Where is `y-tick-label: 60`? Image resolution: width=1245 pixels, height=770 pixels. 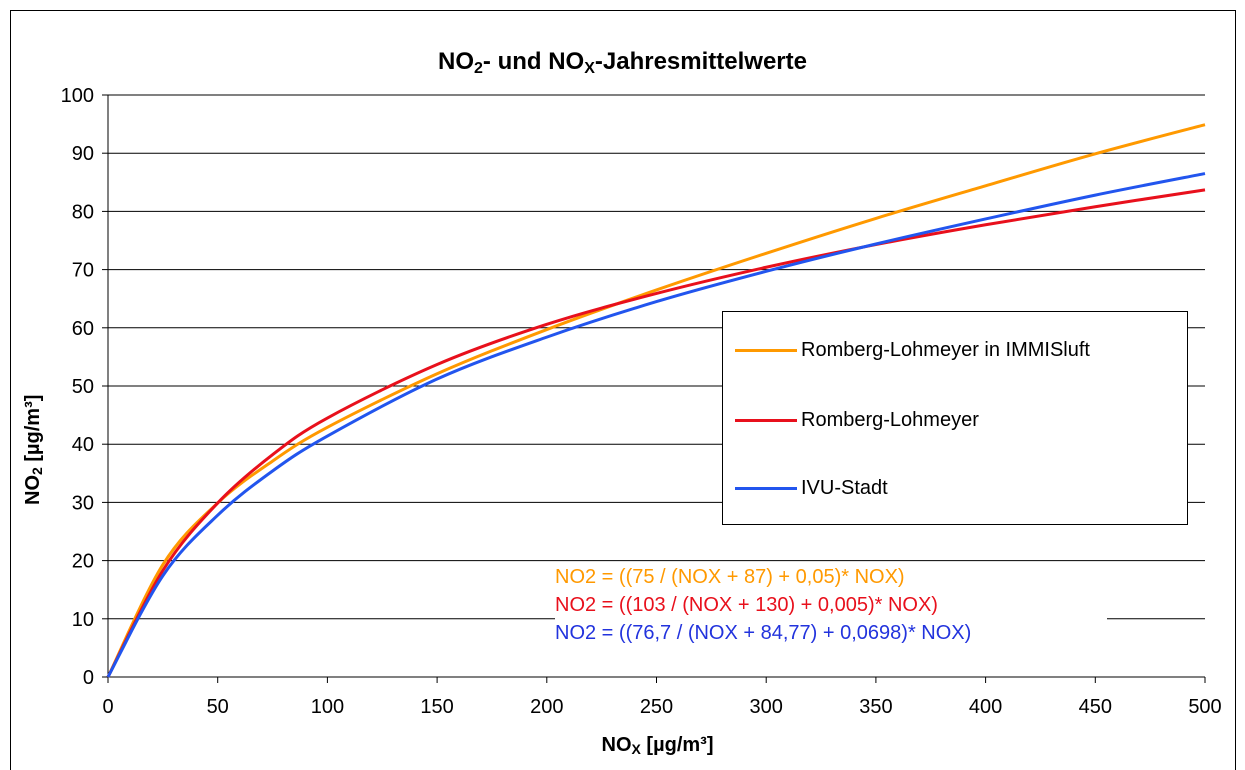
y-tick-label: 60 is located at coordinates (83, 329).